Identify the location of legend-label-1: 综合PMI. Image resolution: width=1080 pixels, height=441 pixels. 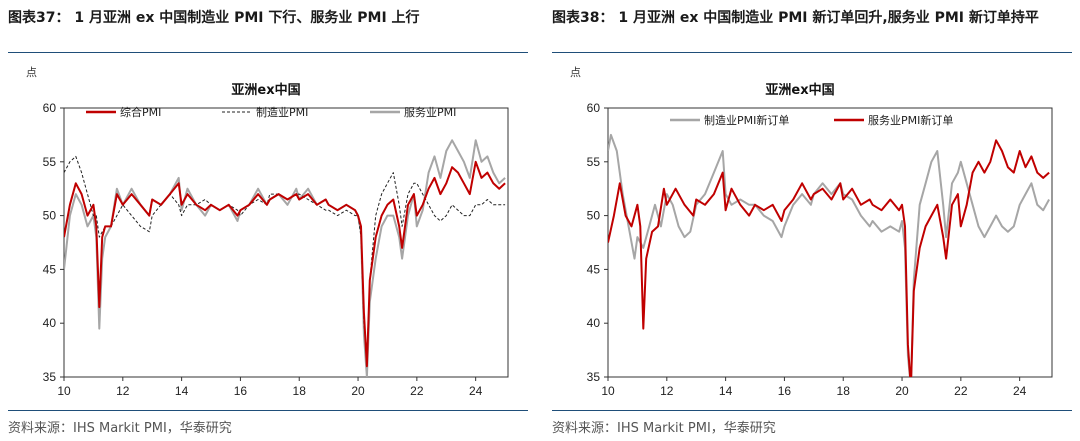
(140, 112).